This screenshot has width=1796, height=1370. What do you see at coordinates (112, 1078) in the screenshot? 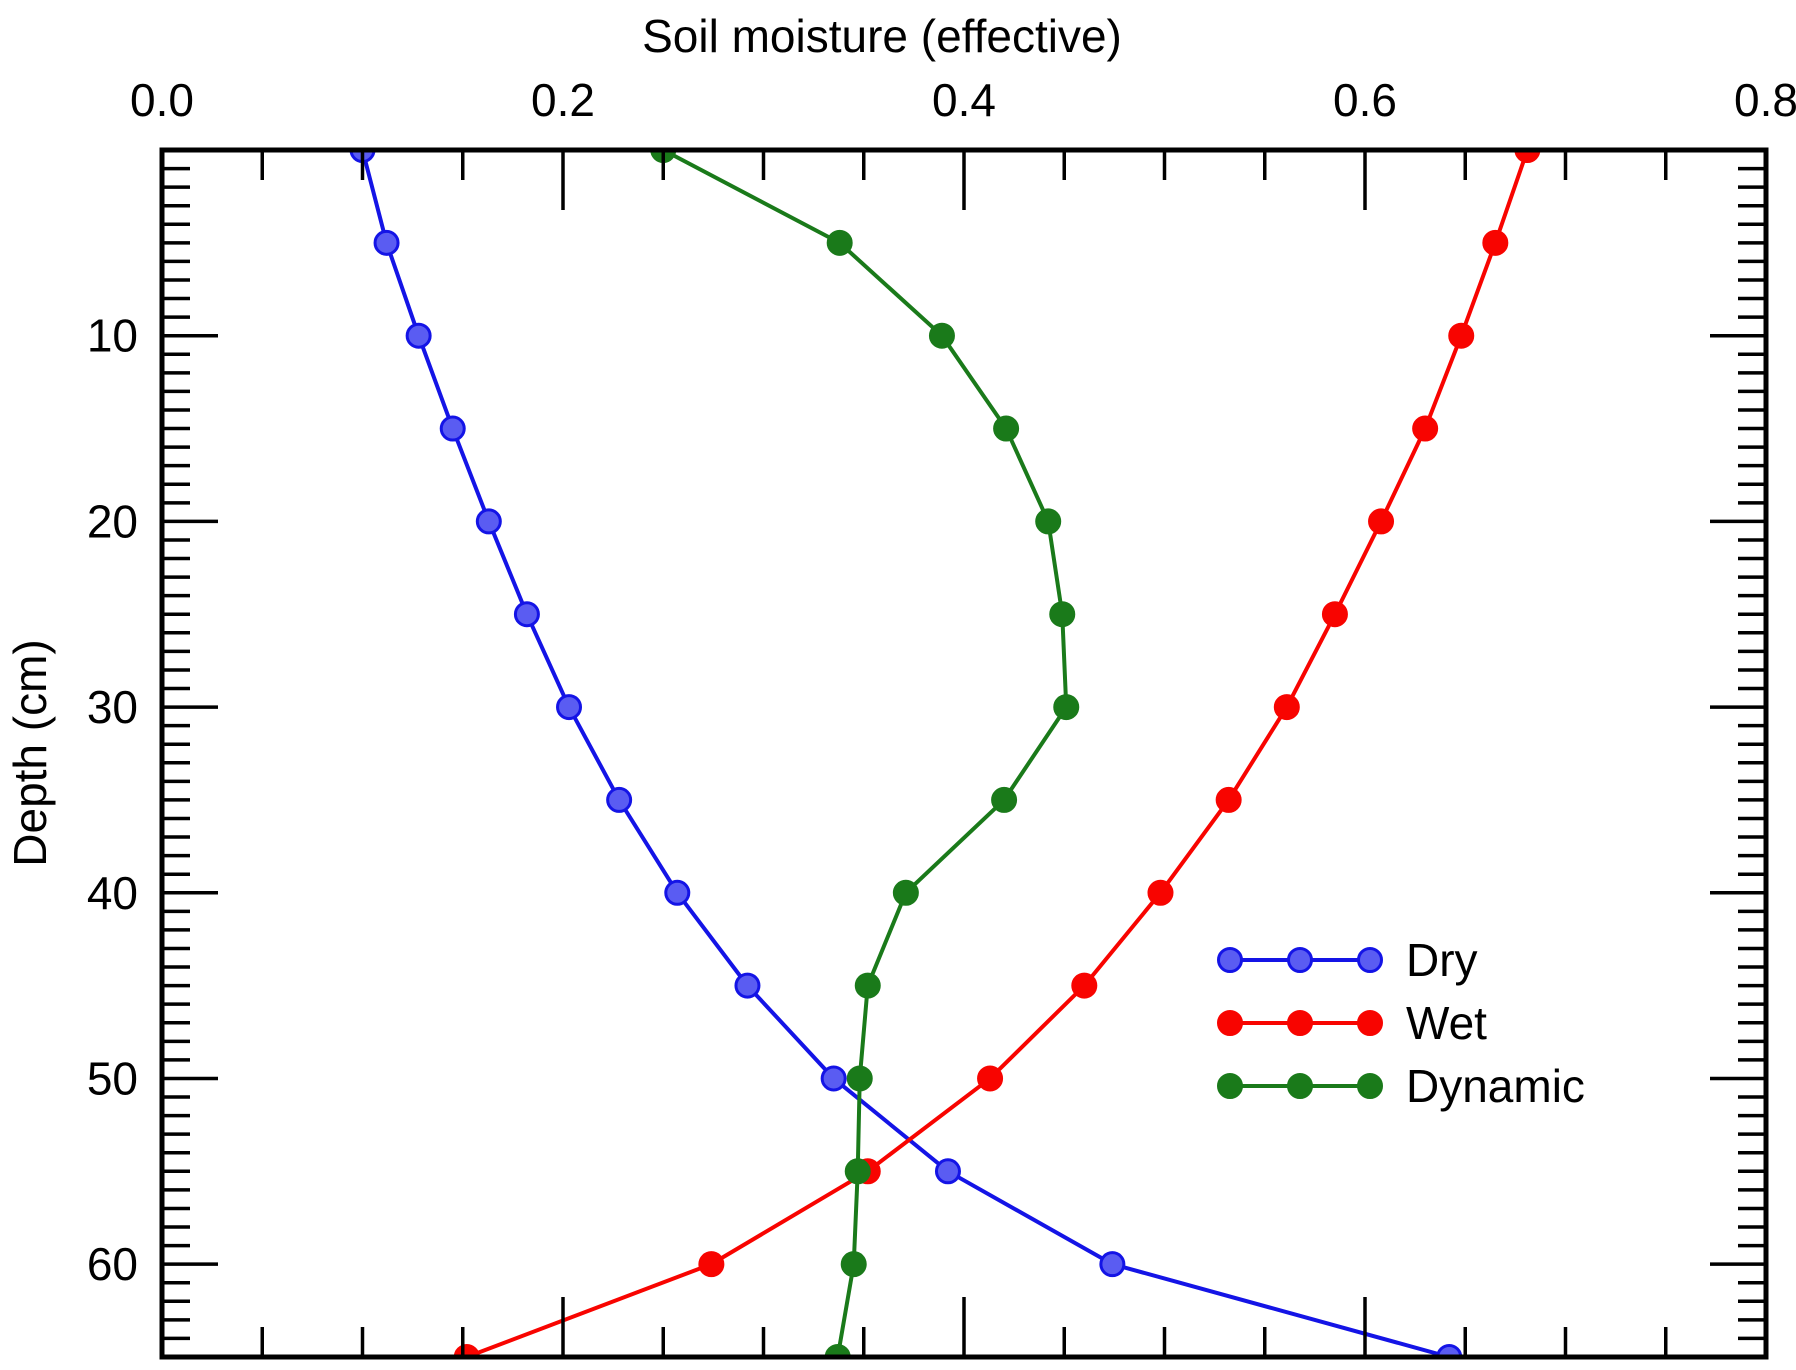
I see `y-tick-label: 50` at bounding box center [112, 1078].